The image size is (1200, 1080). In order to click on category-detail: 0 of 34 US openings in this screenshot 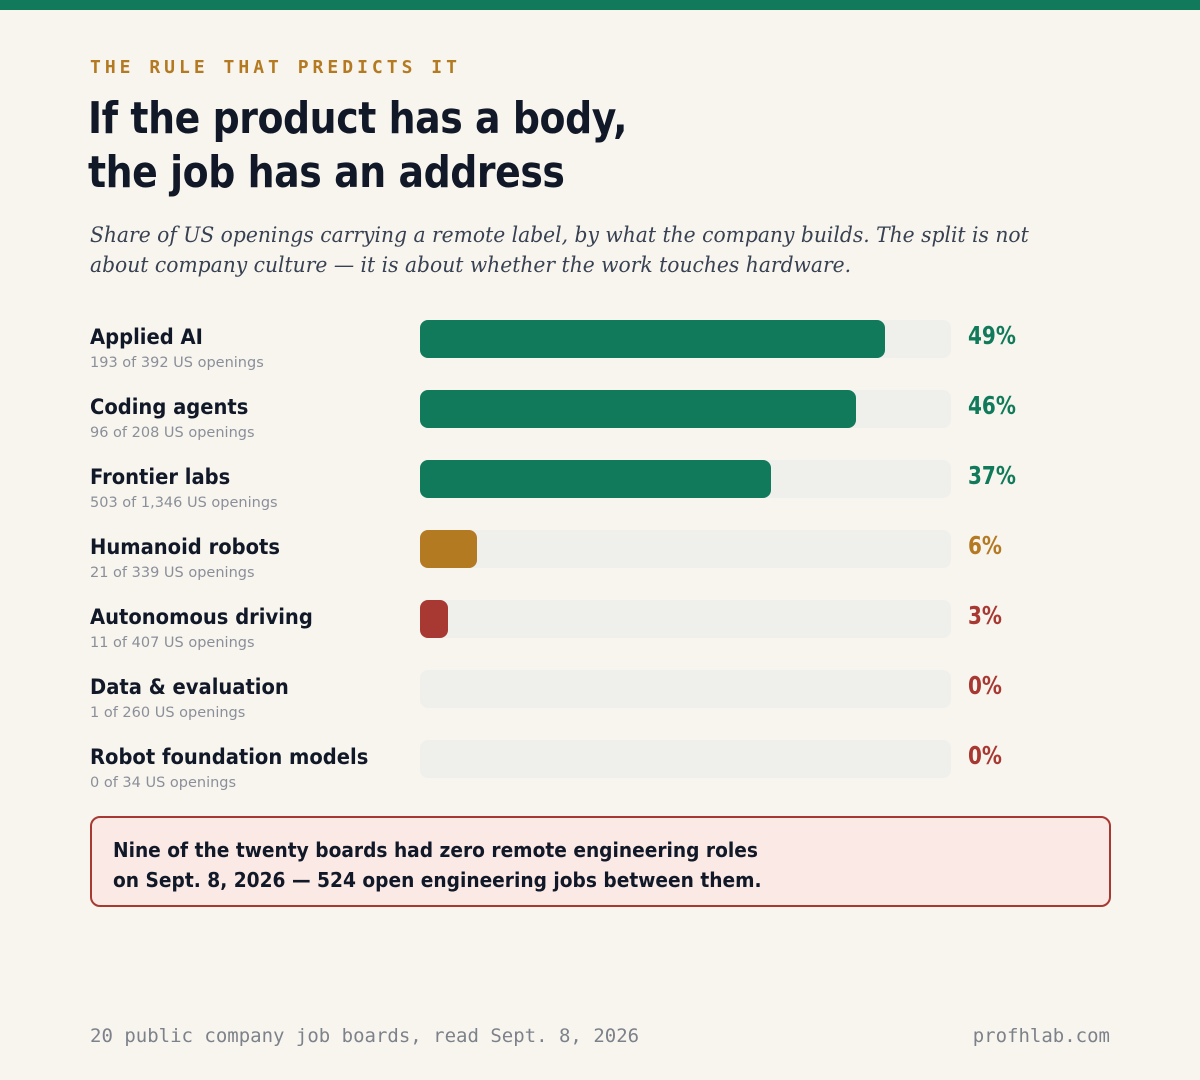, I will do `click(163, 783)`.